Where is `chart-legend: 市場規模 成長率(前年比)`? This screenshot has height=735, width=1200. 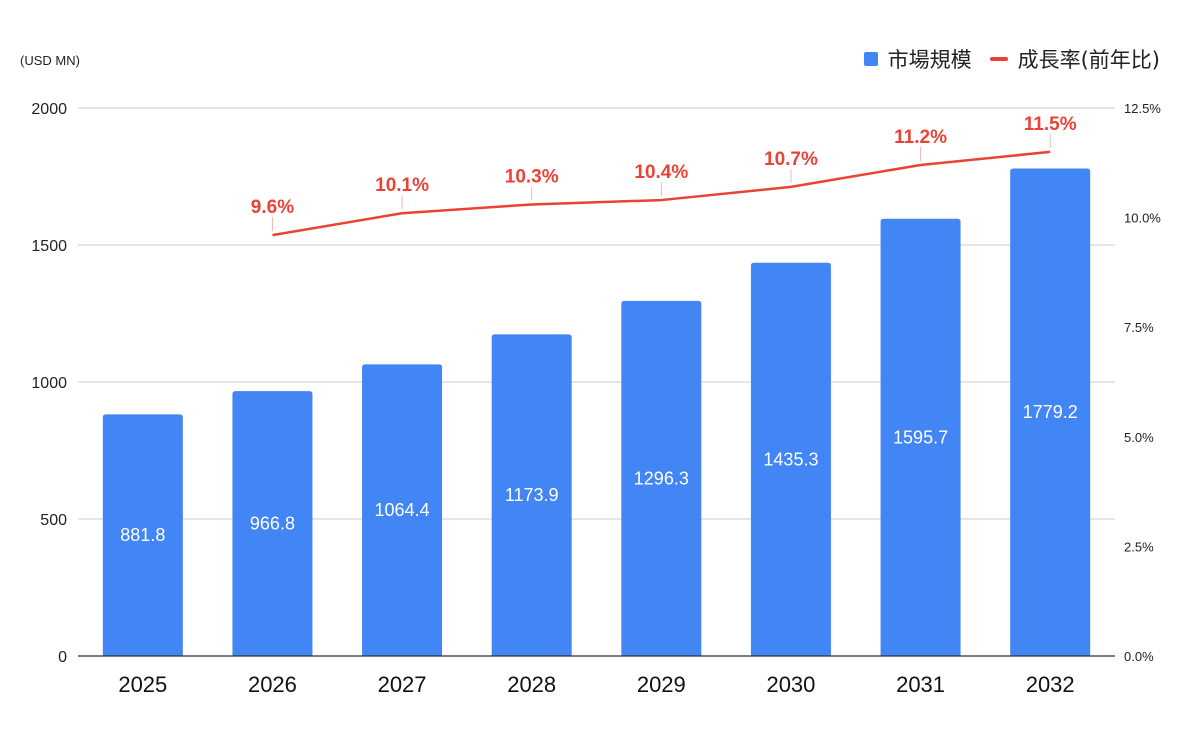
chart-legend: 市場規模 成長率(前年比) is located at coordinates (1011, 59).